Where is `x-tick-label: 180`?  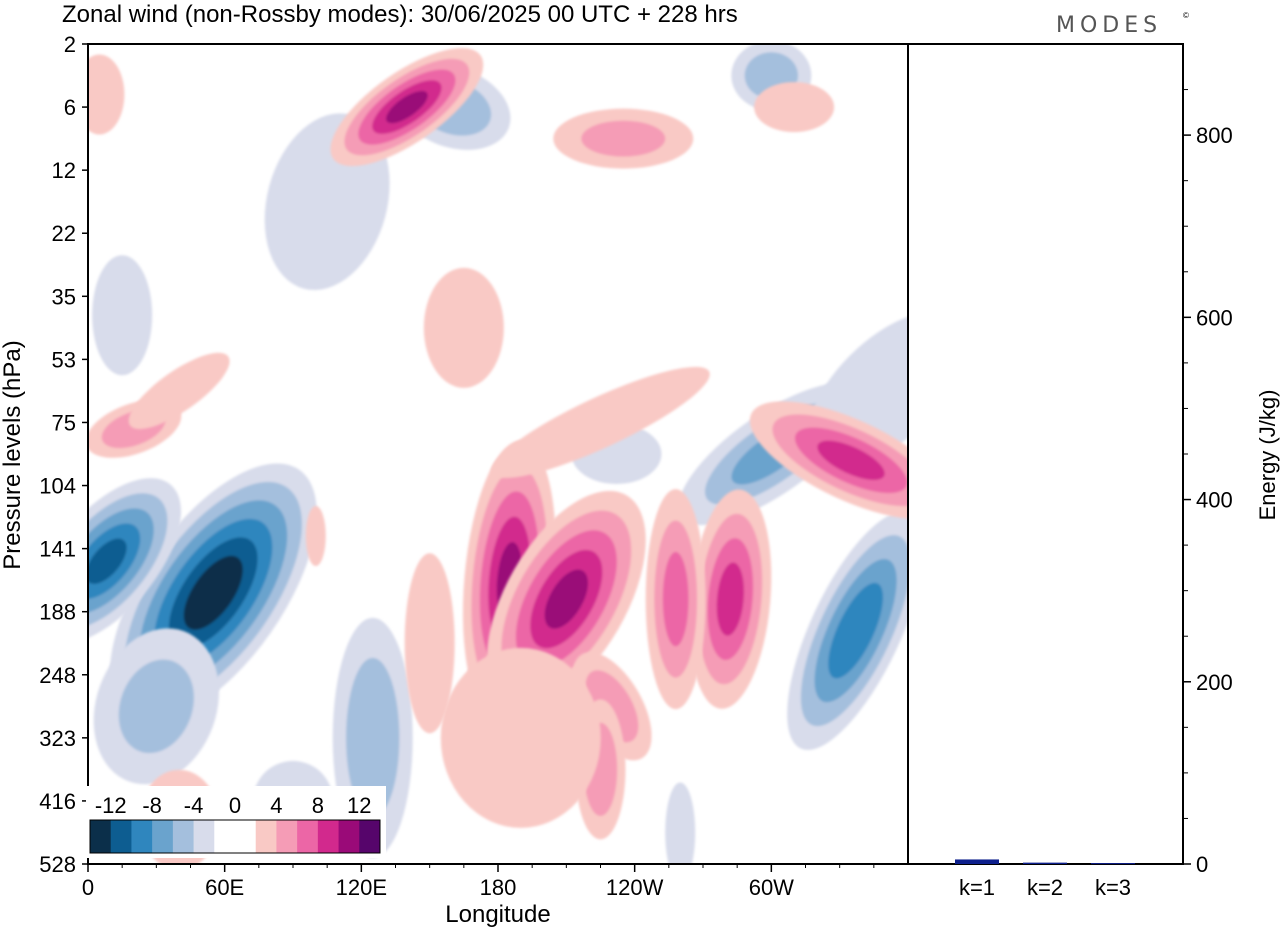 x-tick-label: 180 is located at coordinates (498, 887).